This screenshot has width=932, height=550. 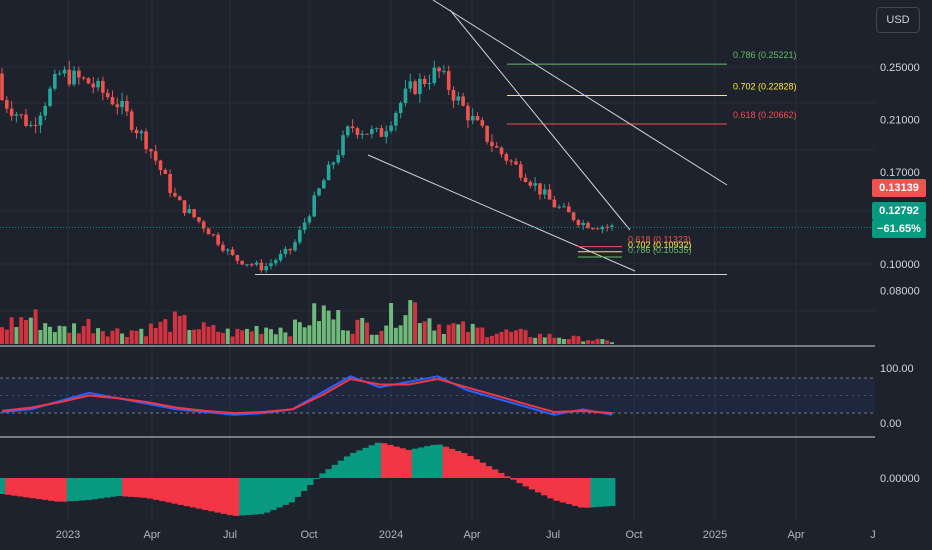 What do you see at coordinates (715, 535) in the screenshot?
I see `time-tick-label: 2025` at bounding box center [715, 535].